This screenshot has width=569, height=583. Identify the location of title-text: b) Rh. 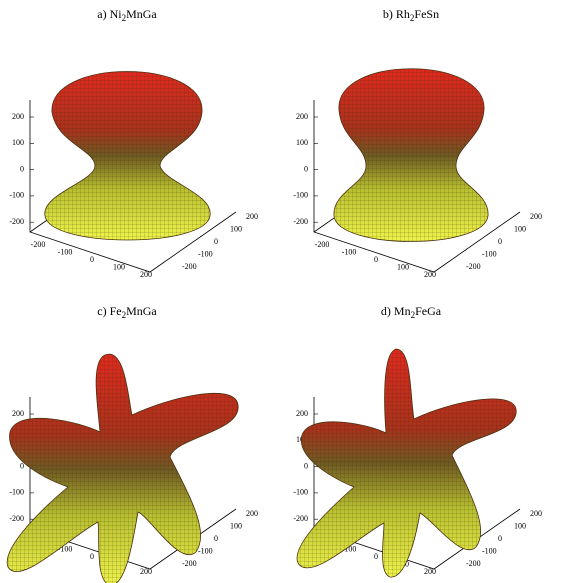
(396, 14).